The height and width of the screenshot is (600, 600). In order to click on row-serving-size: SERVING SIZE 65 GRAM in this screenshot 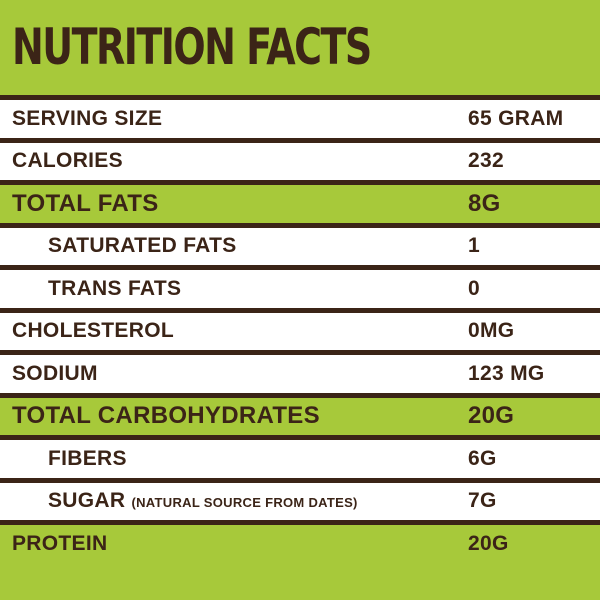, I will do `click(300, 119)`.